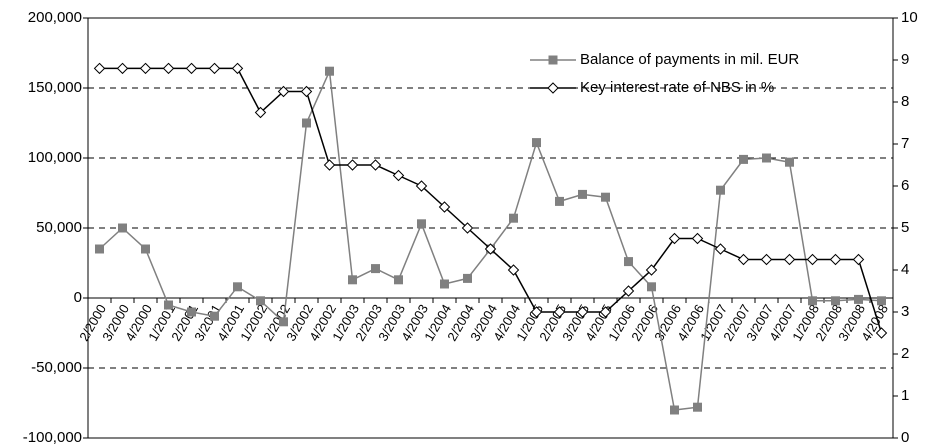 The height and width of the screenshot is (448, 943). Describe the element at coordinates (905, 227) in the screenshot. I see `y2-tick-label: 5` at that location.